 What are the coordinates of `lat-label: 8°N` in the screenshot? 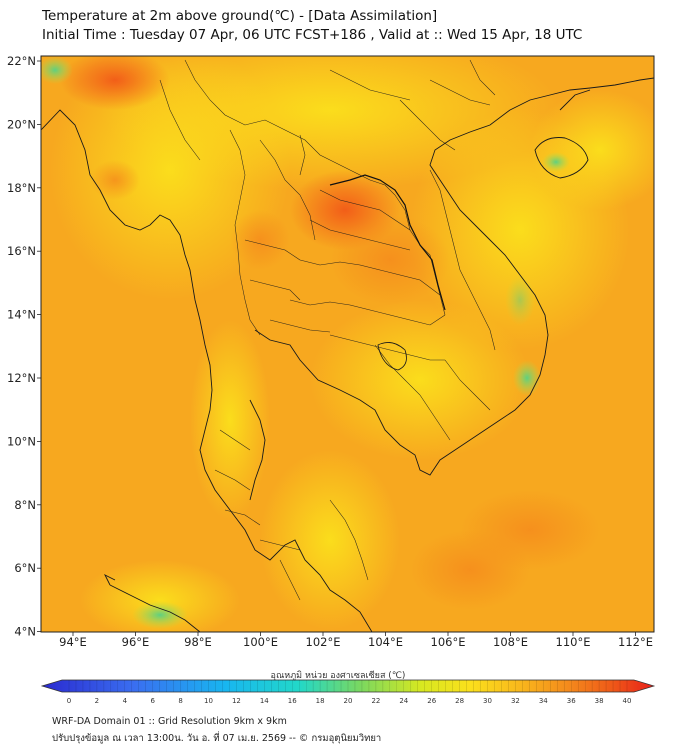 It's located at (25, 505).